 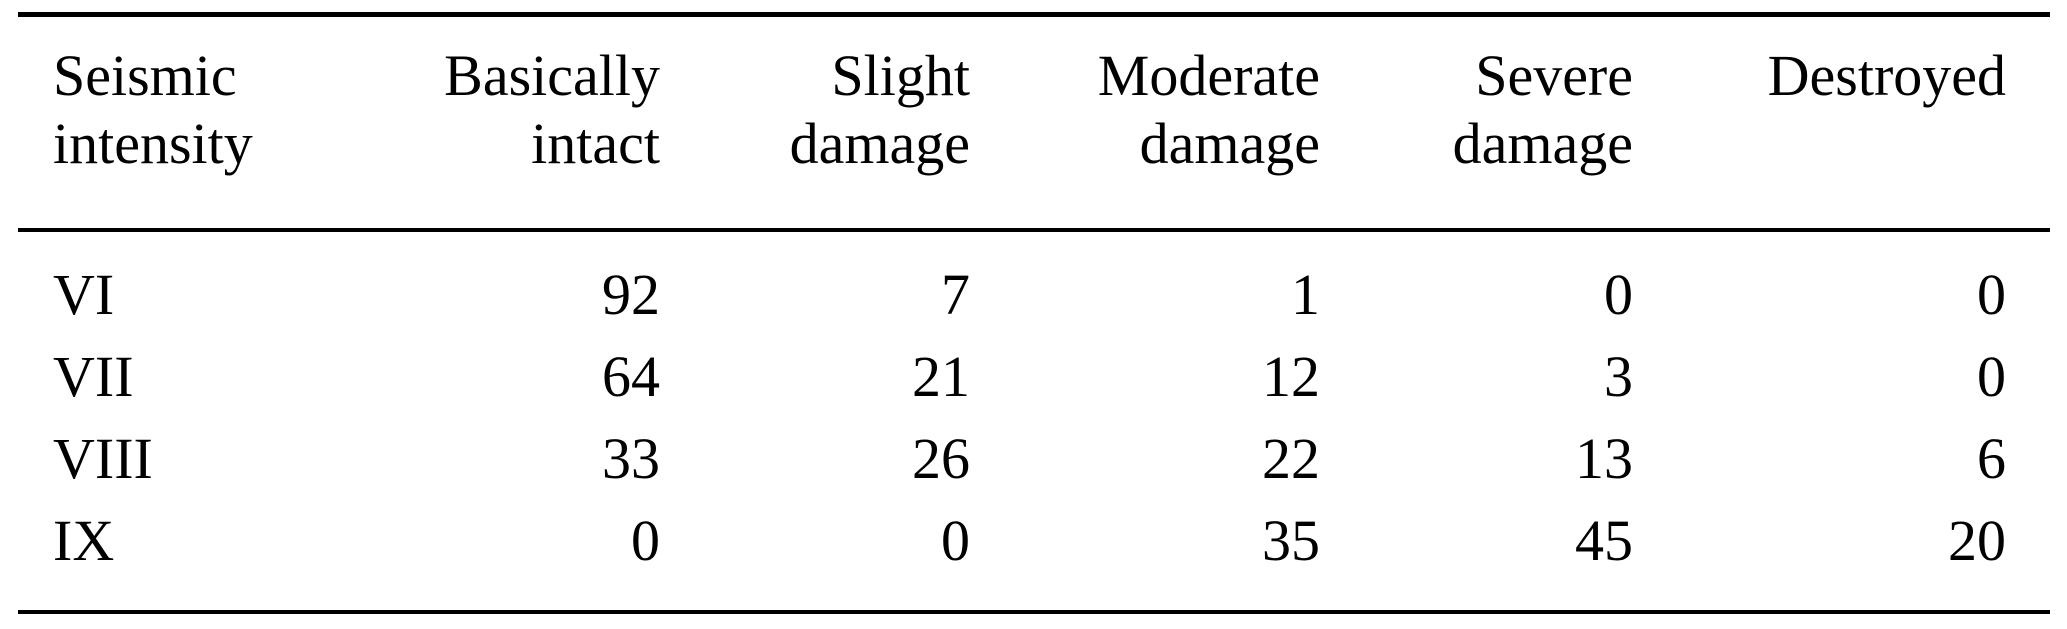 What do you see at coordinates (153, 143) in the screenshot?
I see `header-line-2: intensity` at bounding box center [153, 143].